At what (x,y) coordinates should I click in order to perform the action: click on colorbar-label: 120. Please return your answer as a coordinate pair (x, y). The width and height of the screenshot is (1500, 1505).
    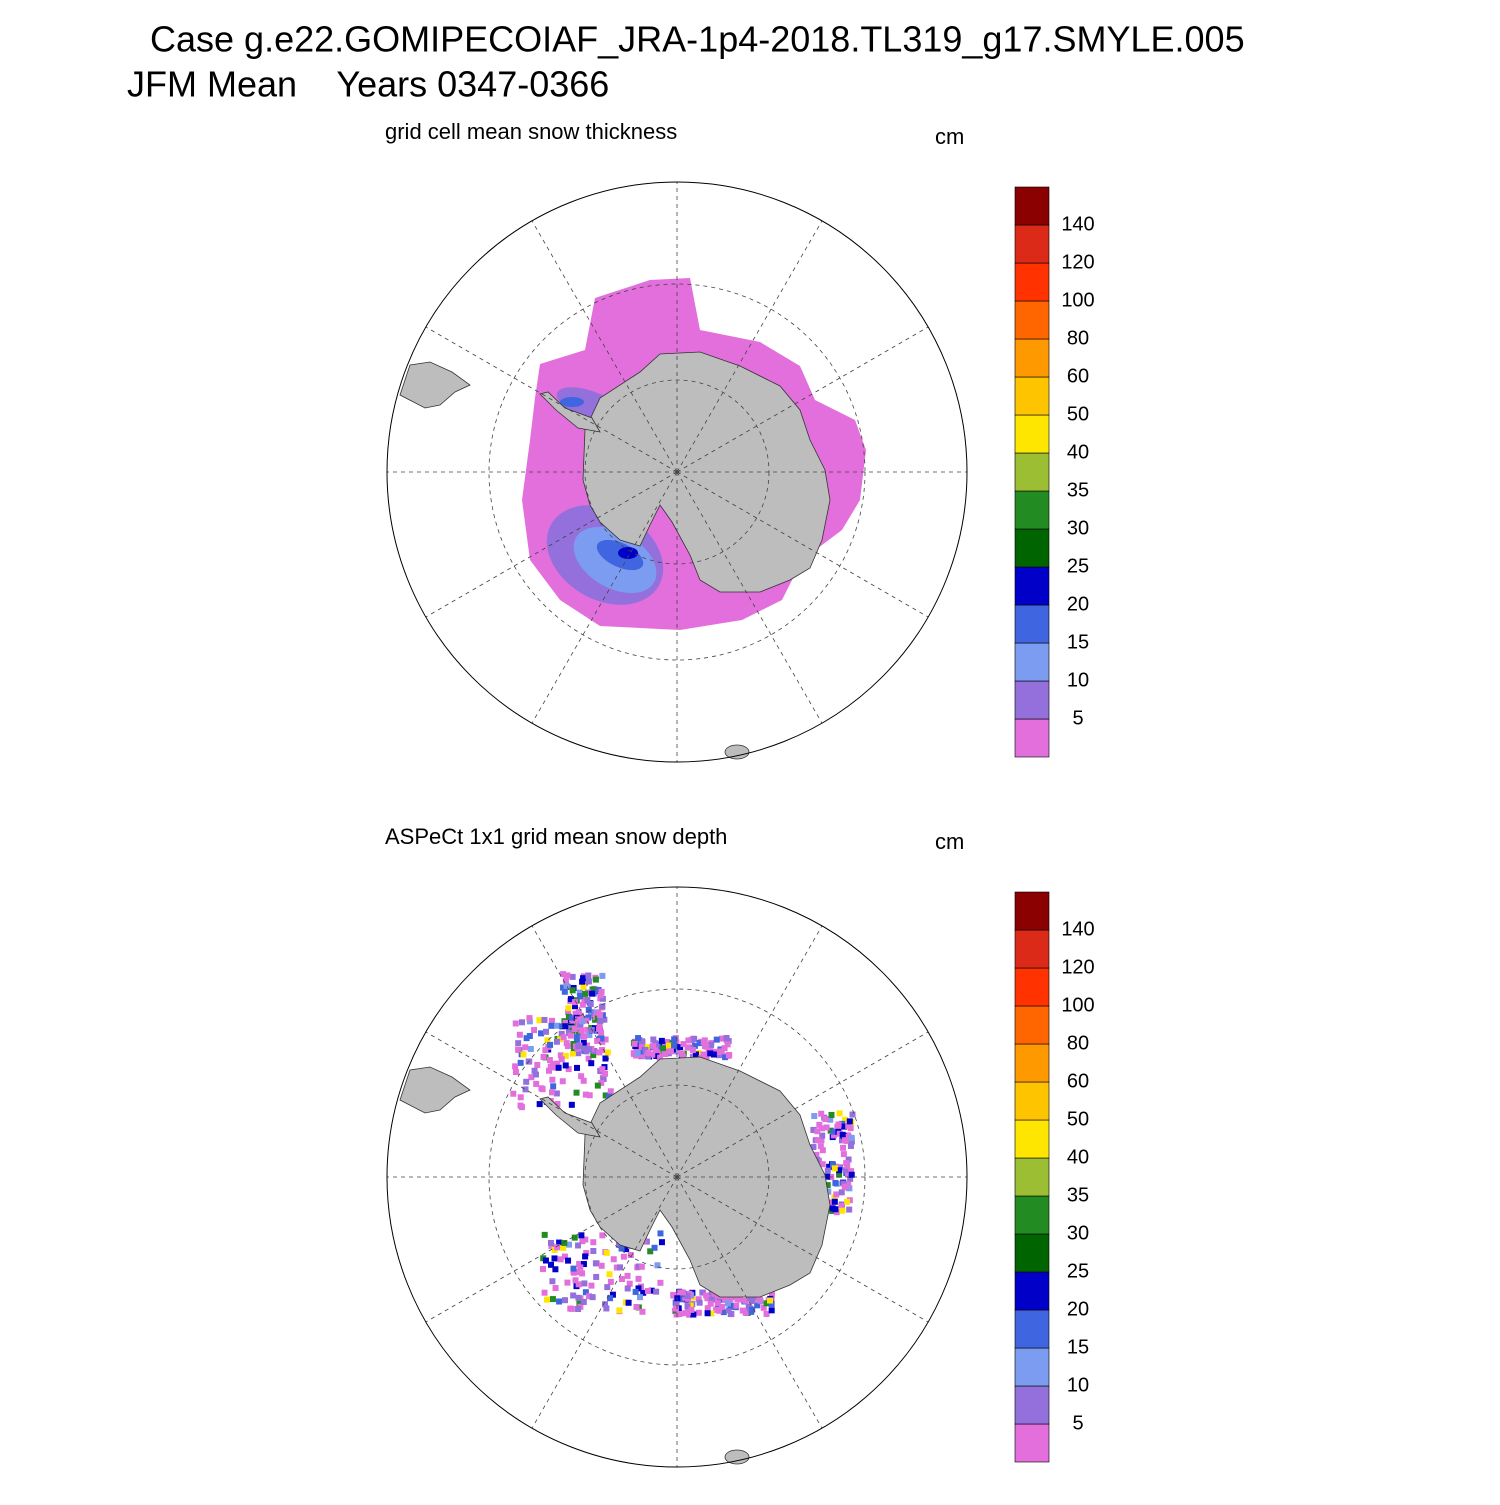
    Looking at the image, I should click on (1077, 967).